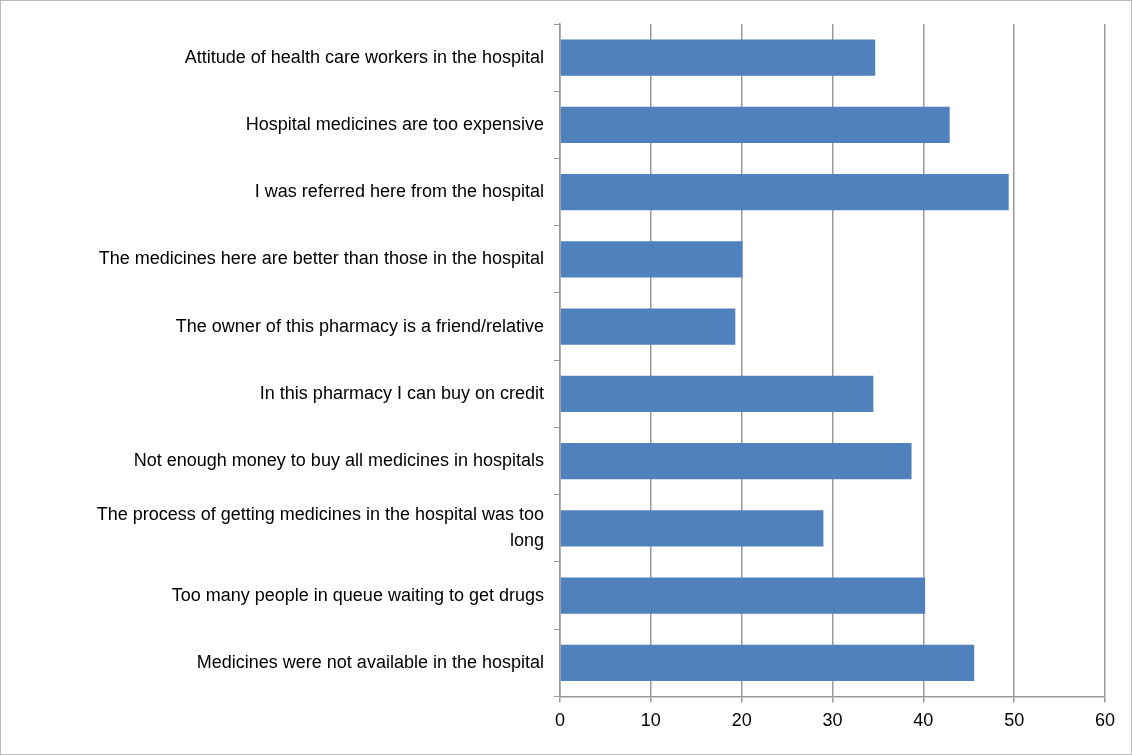 This screenshot has height=755, width=1132. Describe the element at coordinates (401, 392) in the screenshot. I see `y-tick-label: In this pharmacy I can buy on credit` at that location.